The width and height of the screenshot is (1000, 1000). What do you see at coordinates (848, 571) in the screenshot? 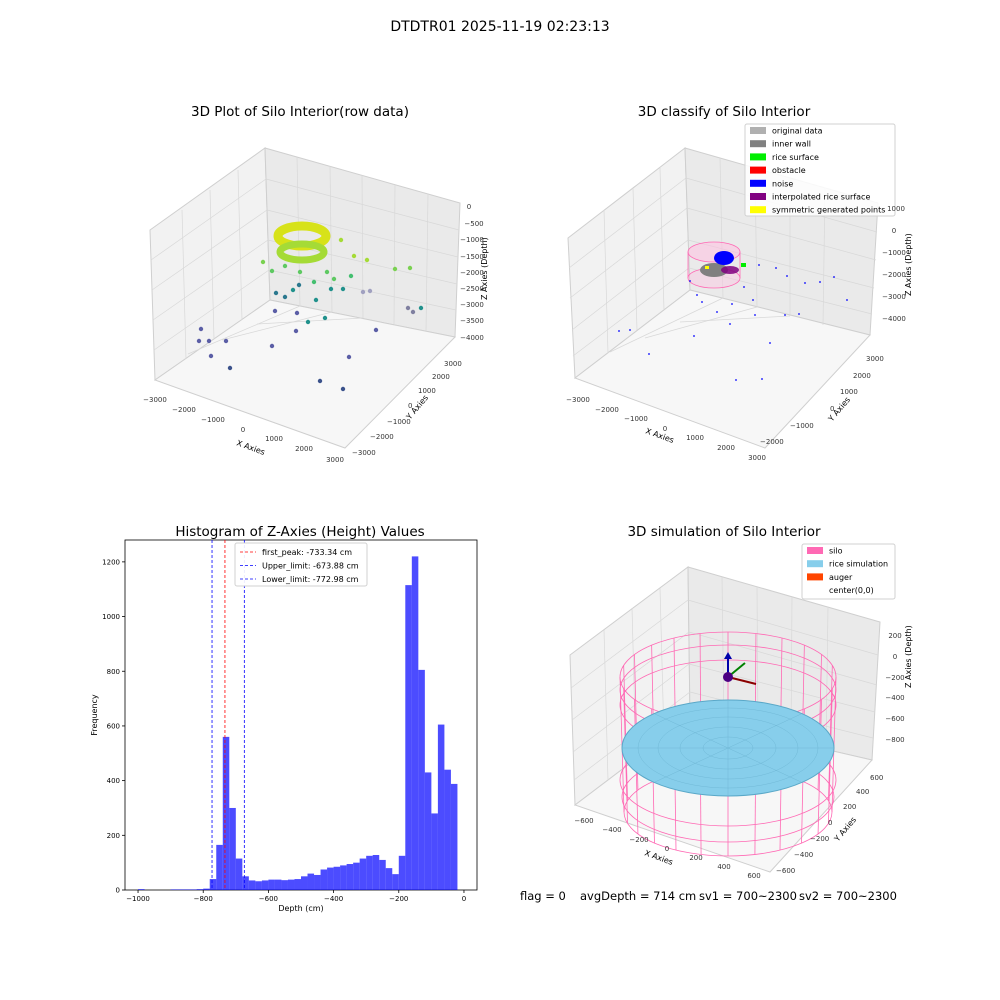
I see `legend: silo rice simulation auger center(0,0)` at bounding box center [848, 571].